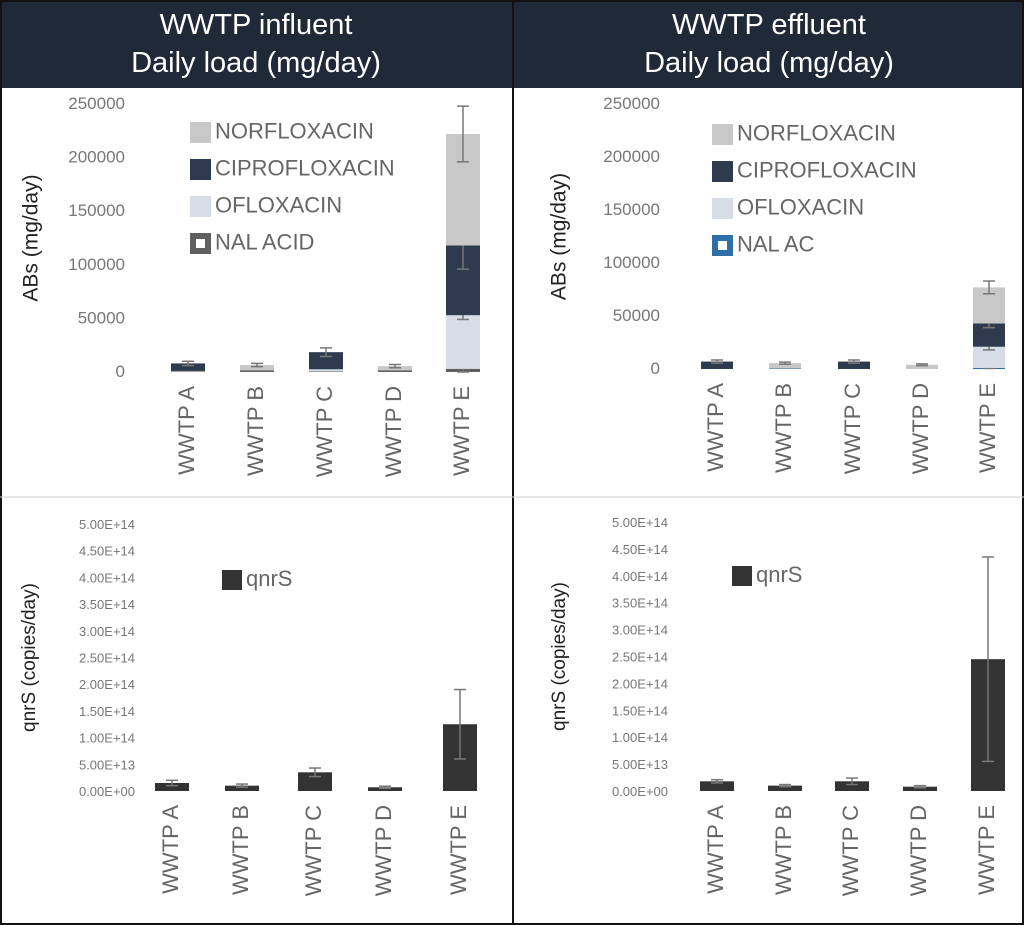  What do you see at coordinates (107, 711) in the screenshot?
I see `y-tick-label: 1.50E+14` at bounding box center [107, 711].